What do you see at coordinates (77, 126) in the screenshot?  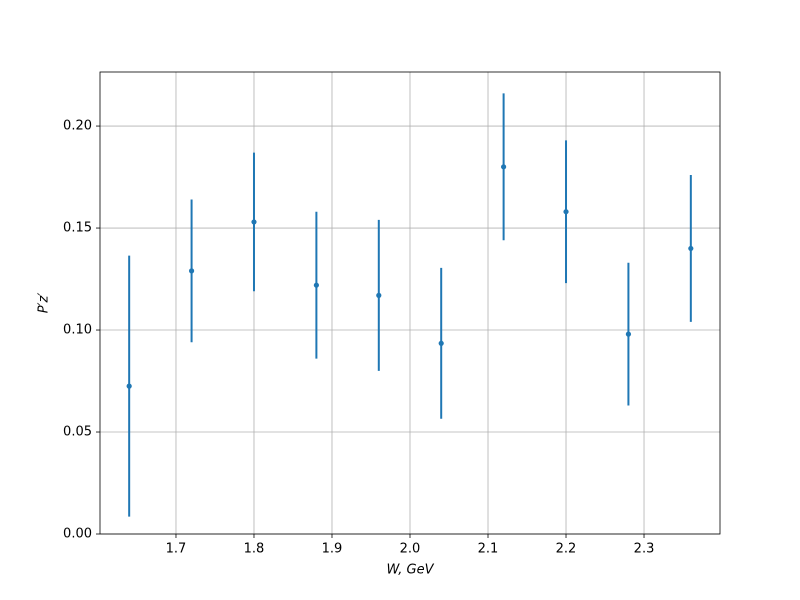 I see `y-tick-label: 0.20` at bounding box center [77, 126].